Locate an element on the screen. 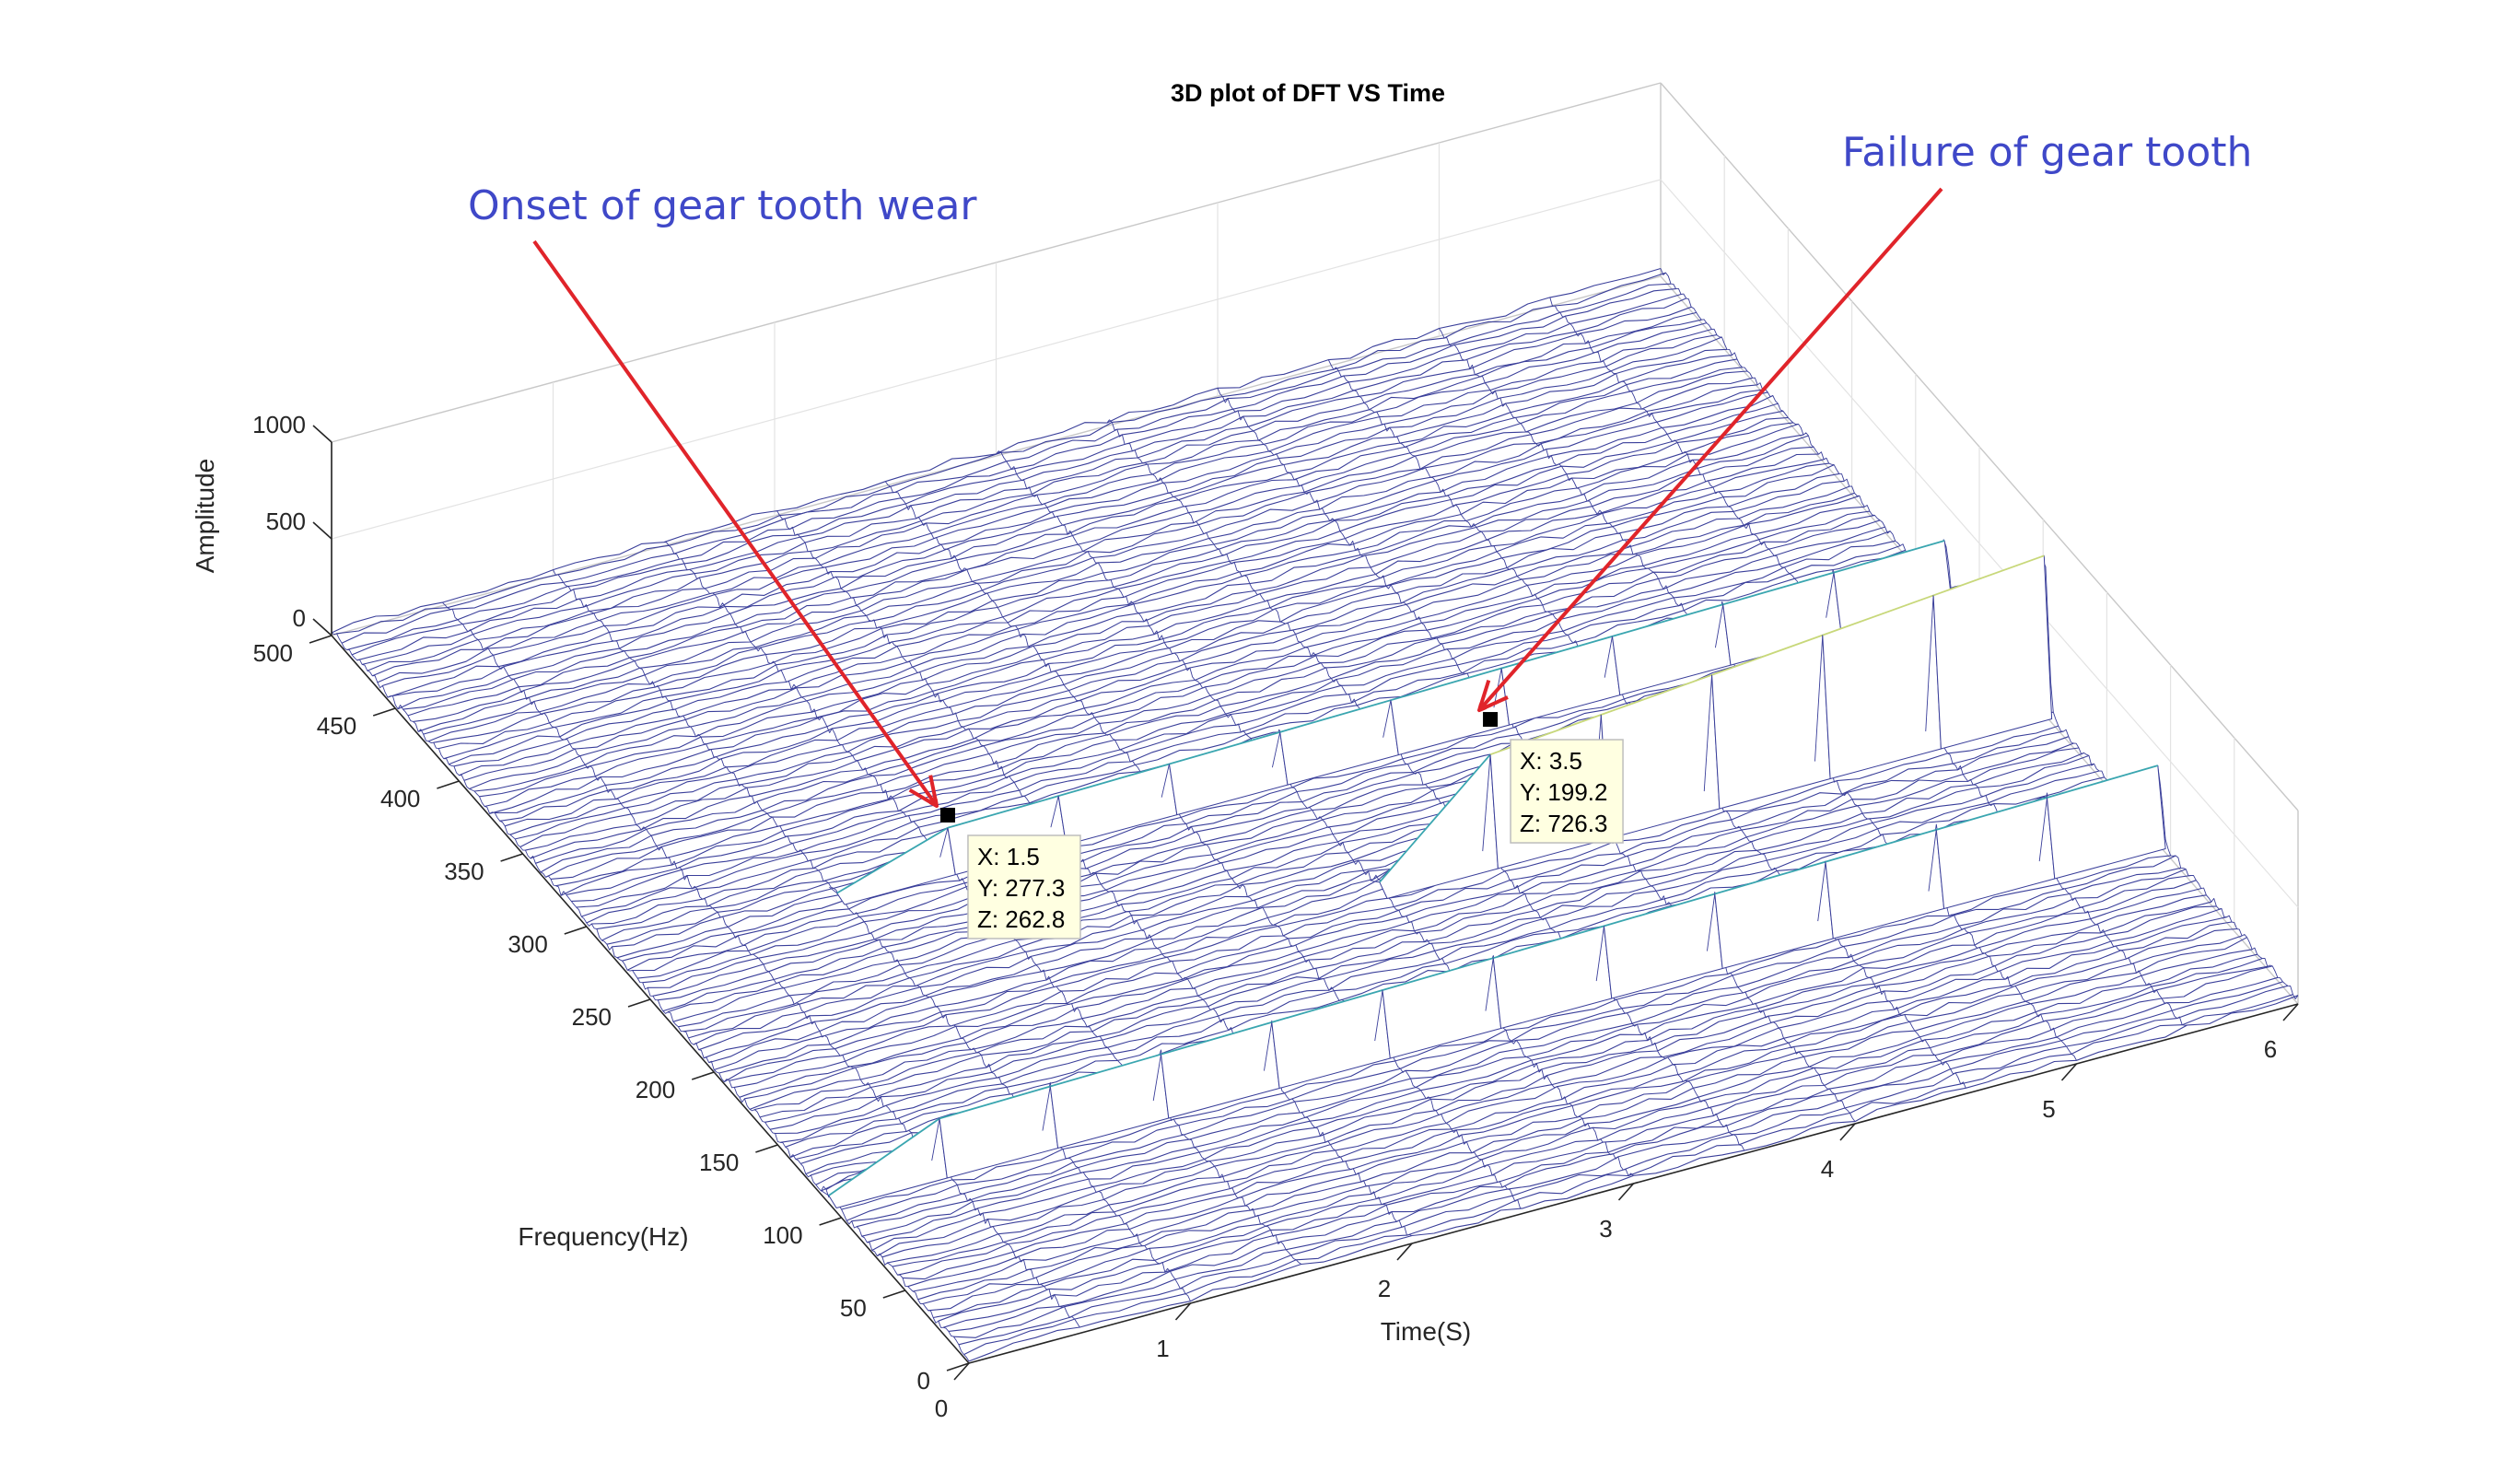 The width and height of the screenshot is (2520, 1482). y-tick-label: 350 is located at coordinates (464, 871).